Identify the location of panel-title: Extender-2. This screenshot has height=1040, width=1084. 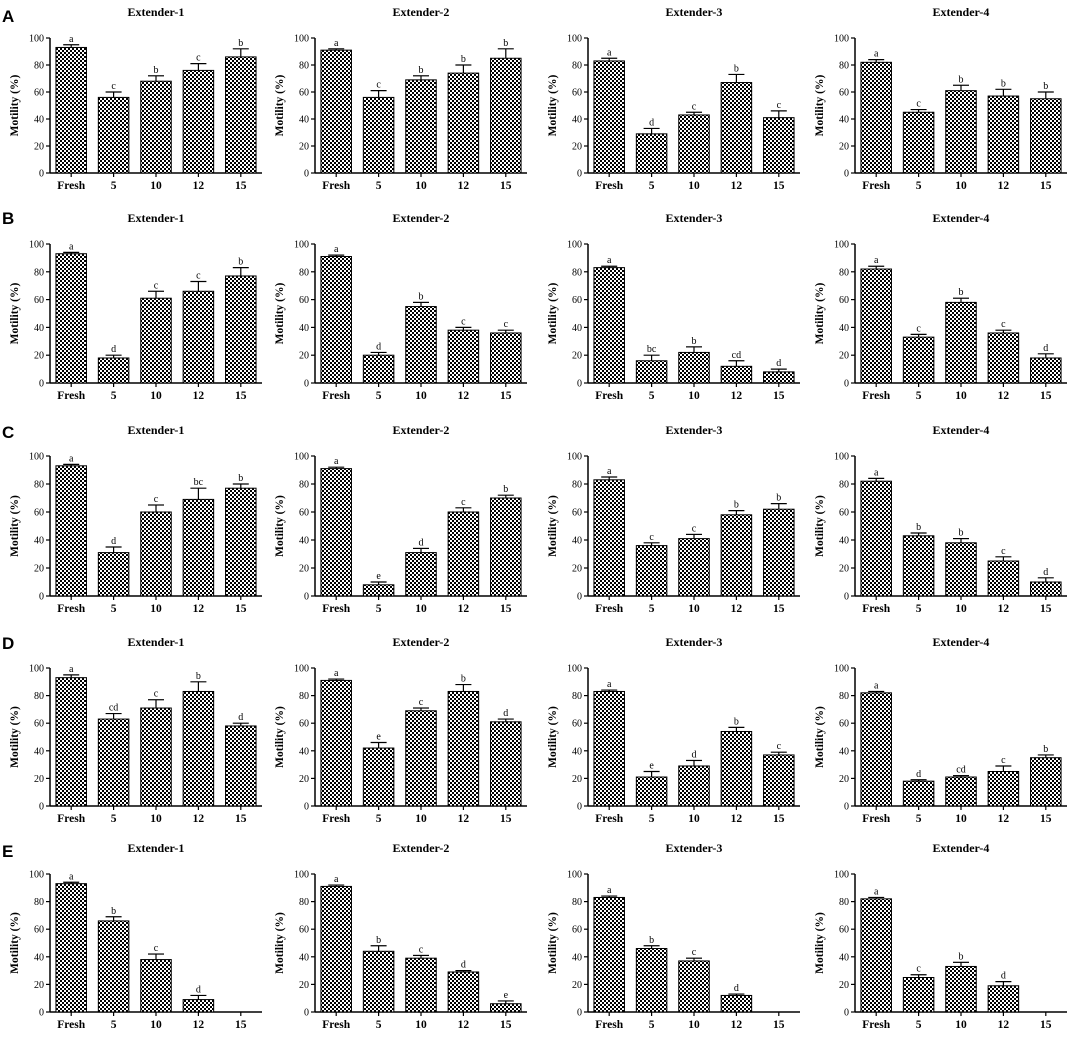
(421, 430).